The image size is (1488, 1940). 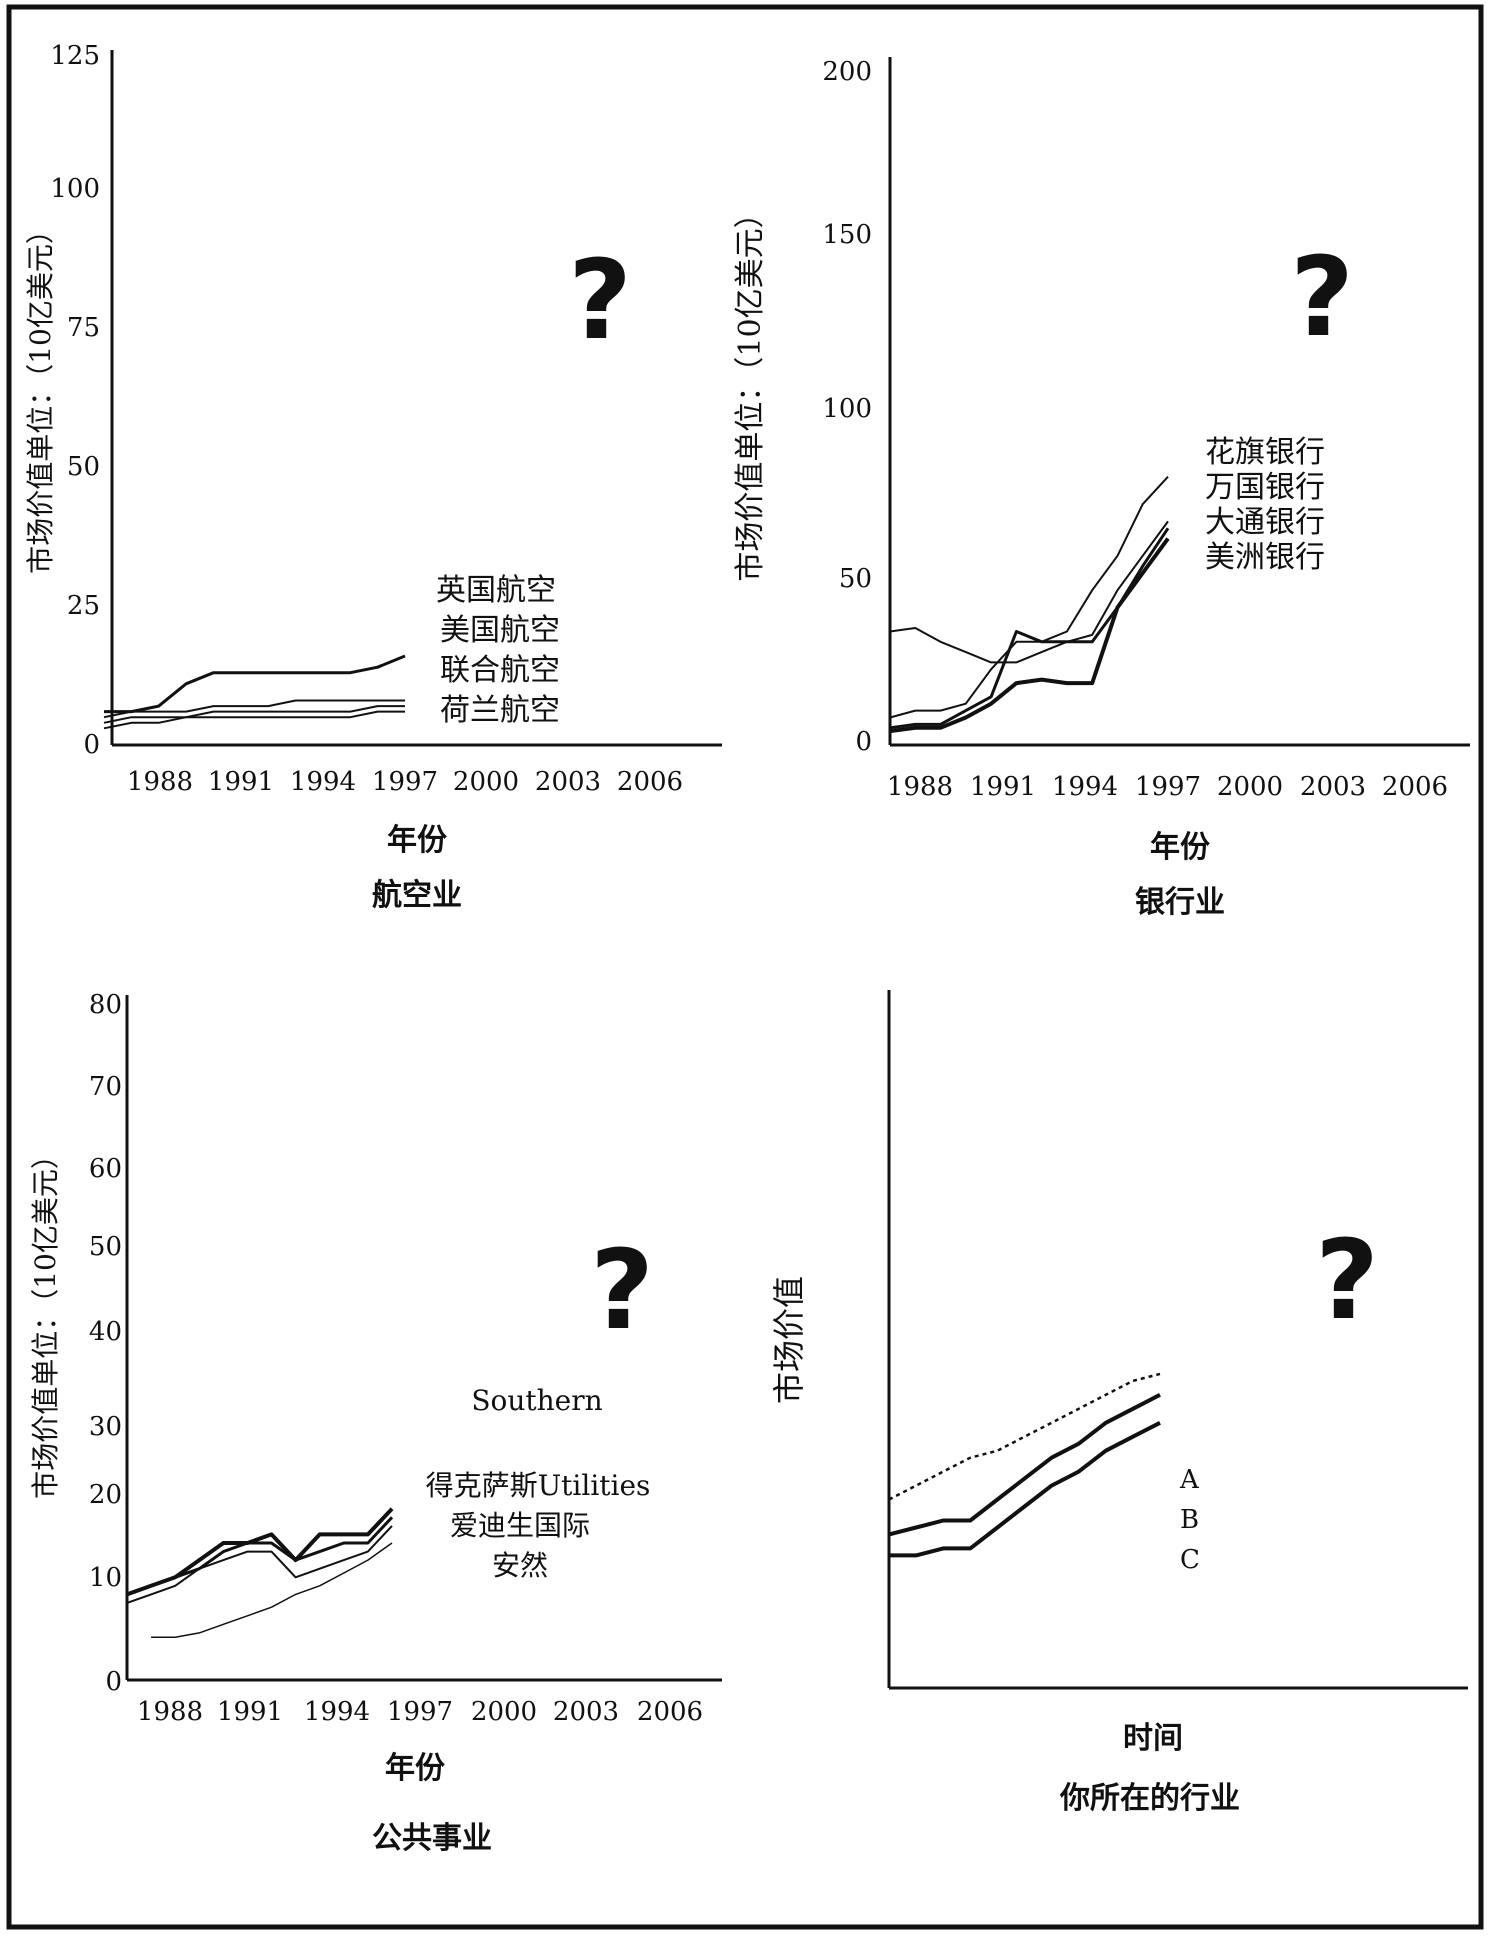 I want to click on legend-entry: 得克萨斯Utilities, so click(x=538, y=1485).